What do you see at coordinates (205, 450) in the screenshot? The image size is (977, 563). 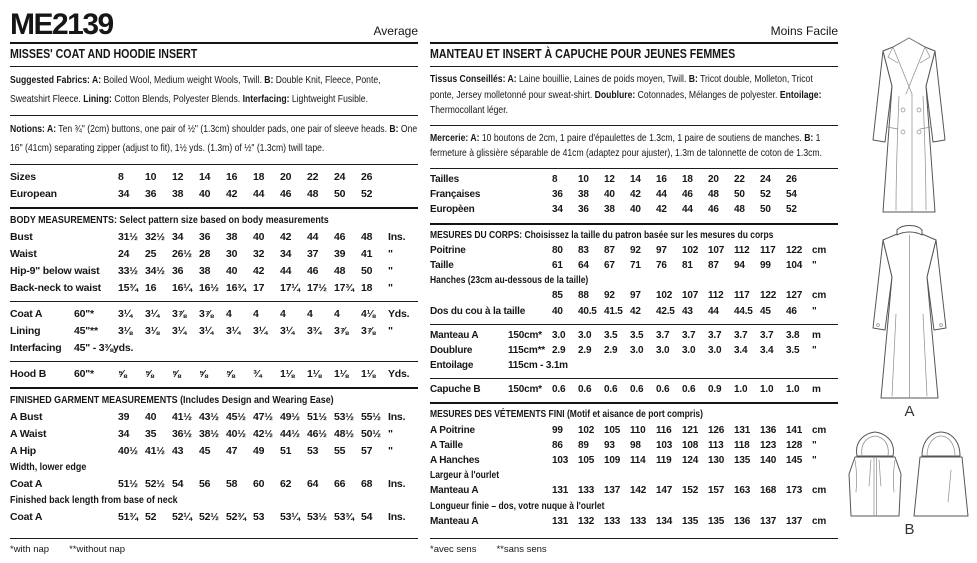 I see `size-value: 45` at bounding box center [205, 450].